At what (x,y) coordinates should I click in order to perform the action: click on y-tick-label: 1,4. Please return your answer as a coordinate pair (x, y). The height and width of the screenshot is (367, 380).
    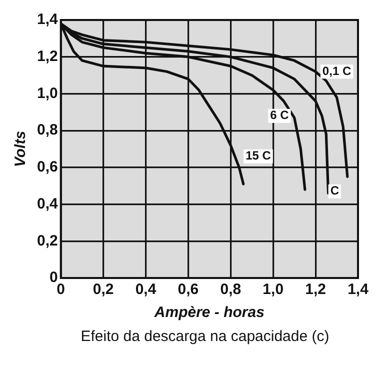
    Looking at the image, I should click on (47, 19).